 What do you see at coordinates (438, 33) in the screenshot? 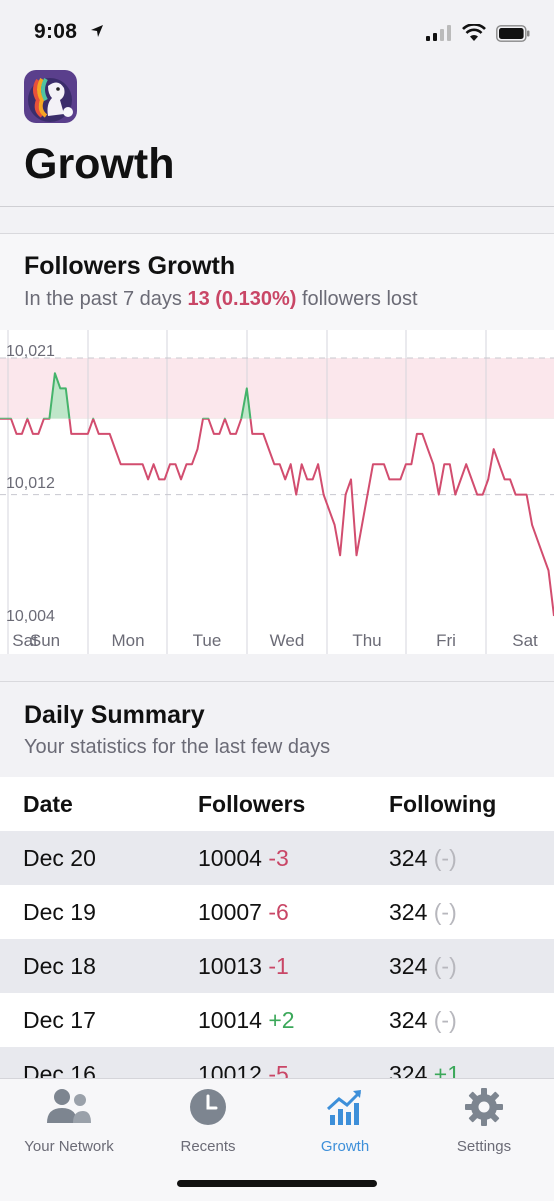
I see `cellular-signal-icon` at bounding box center [438, 33].